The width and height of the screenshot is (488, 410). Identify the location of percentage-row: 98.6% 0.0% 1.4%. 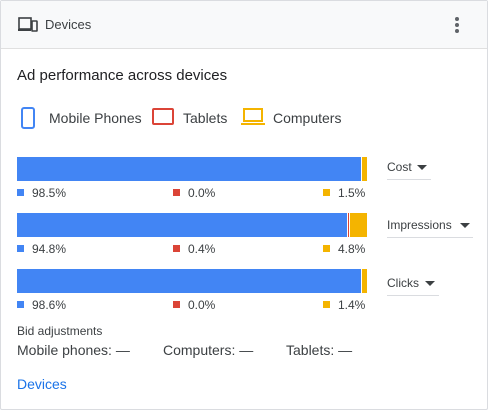
(193, 306).